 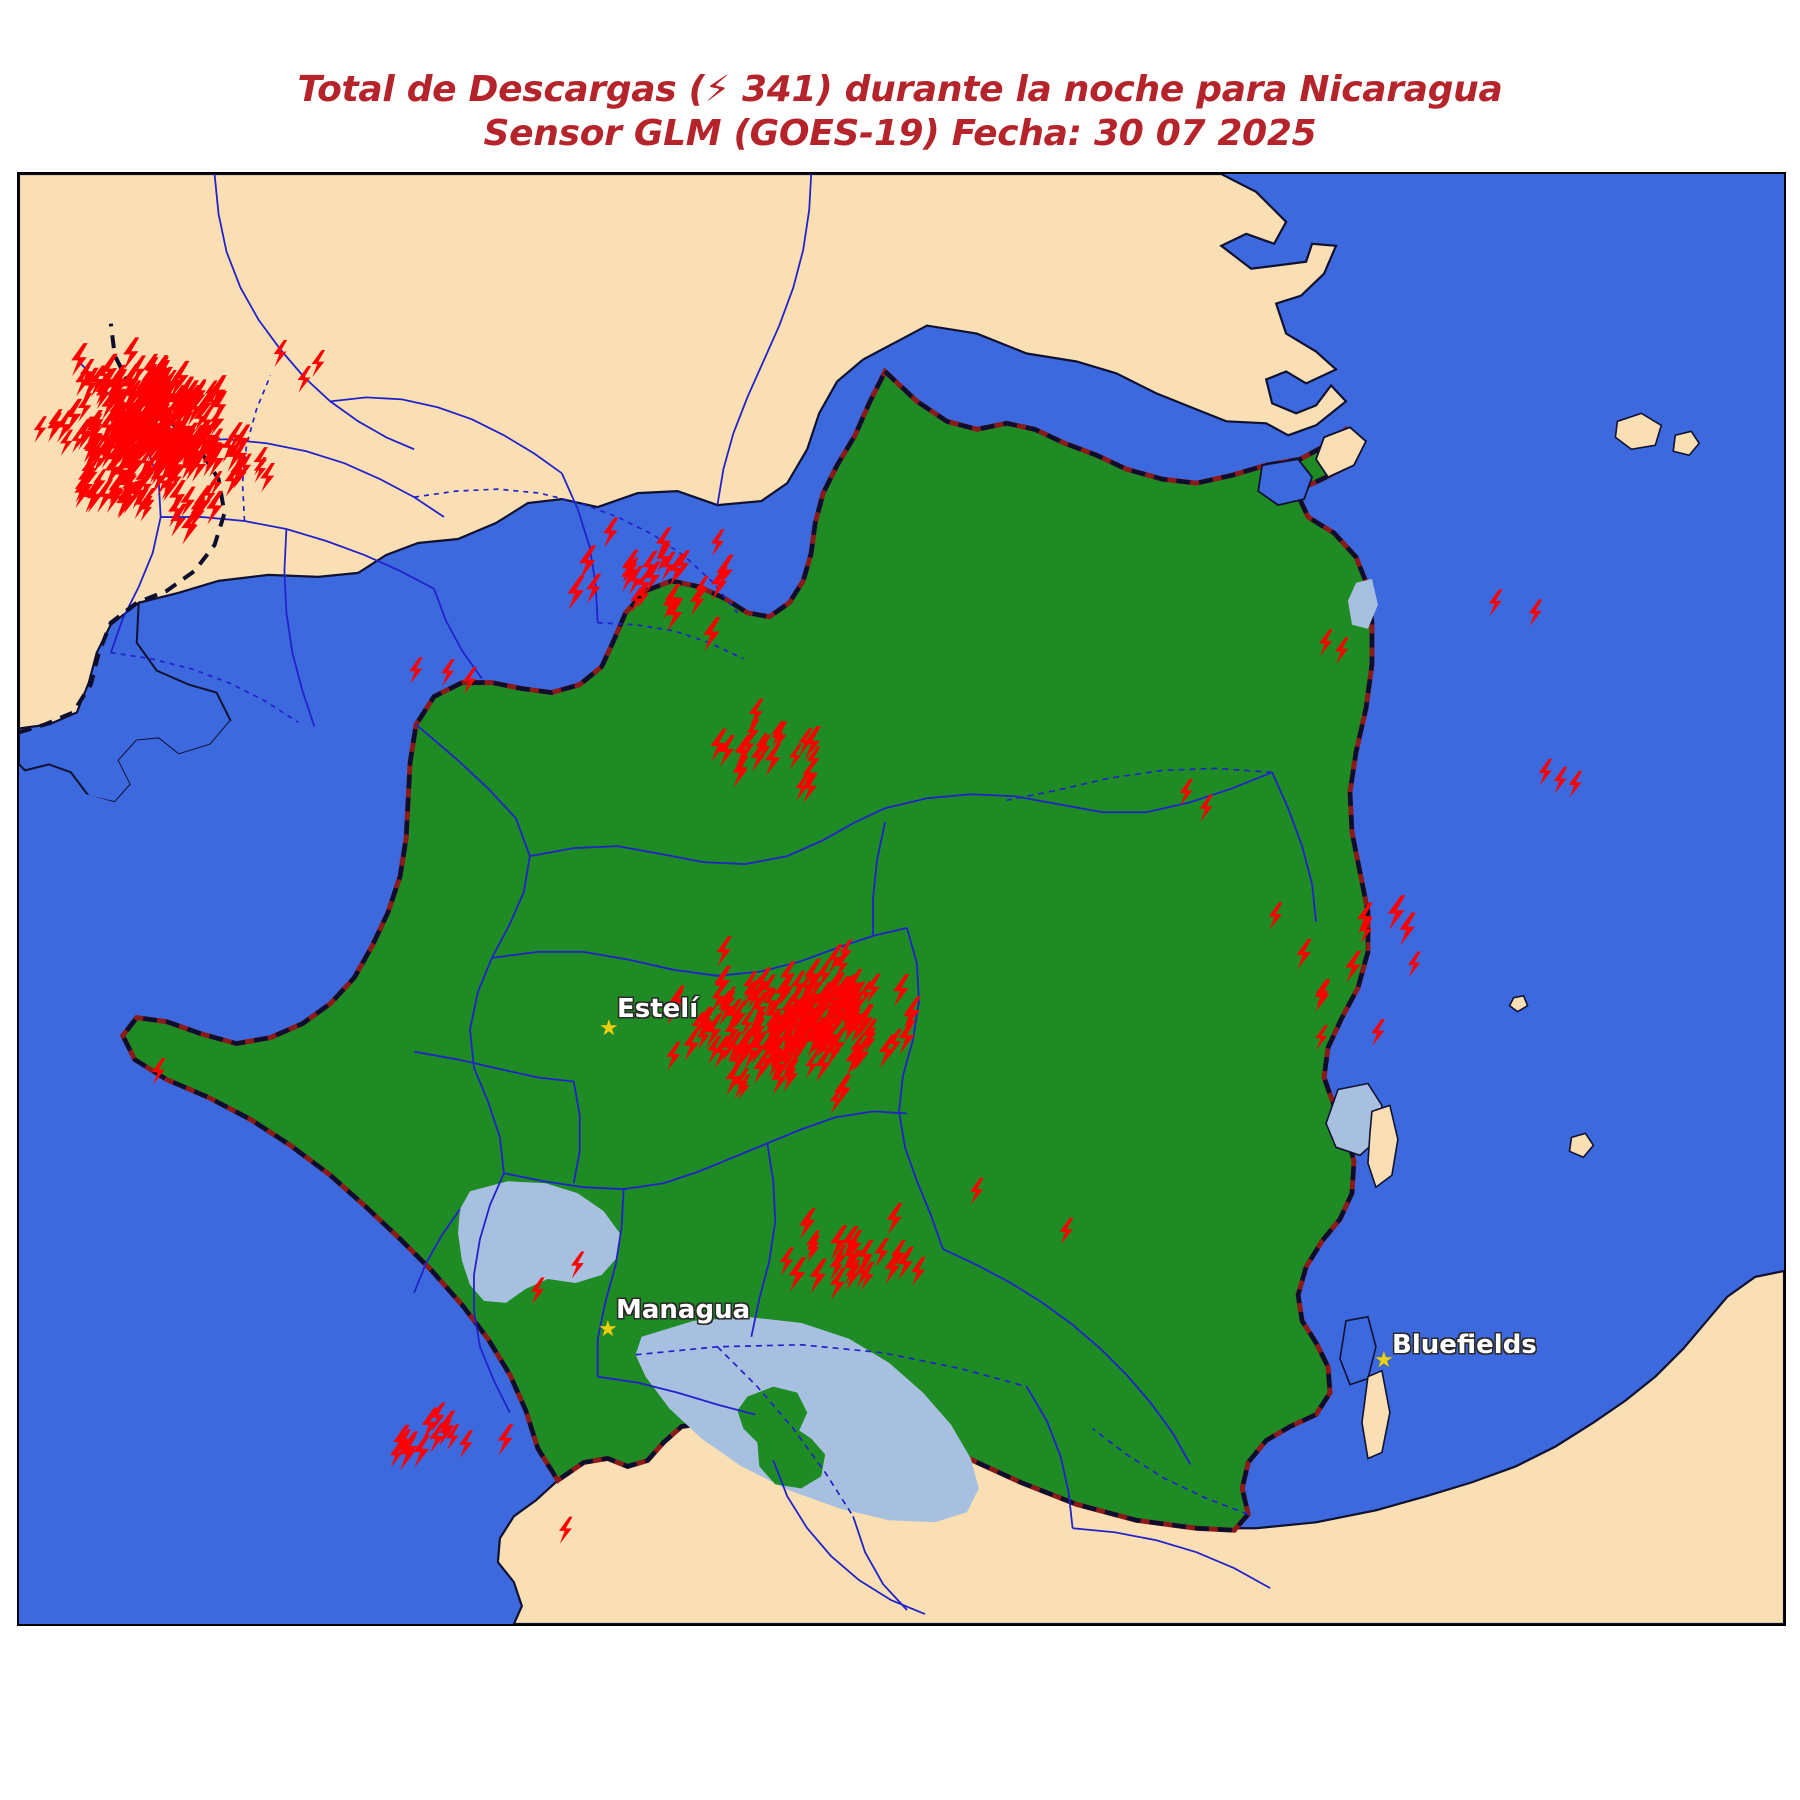 I want to click on fonseca-inlet, so click(x=144, y=837).